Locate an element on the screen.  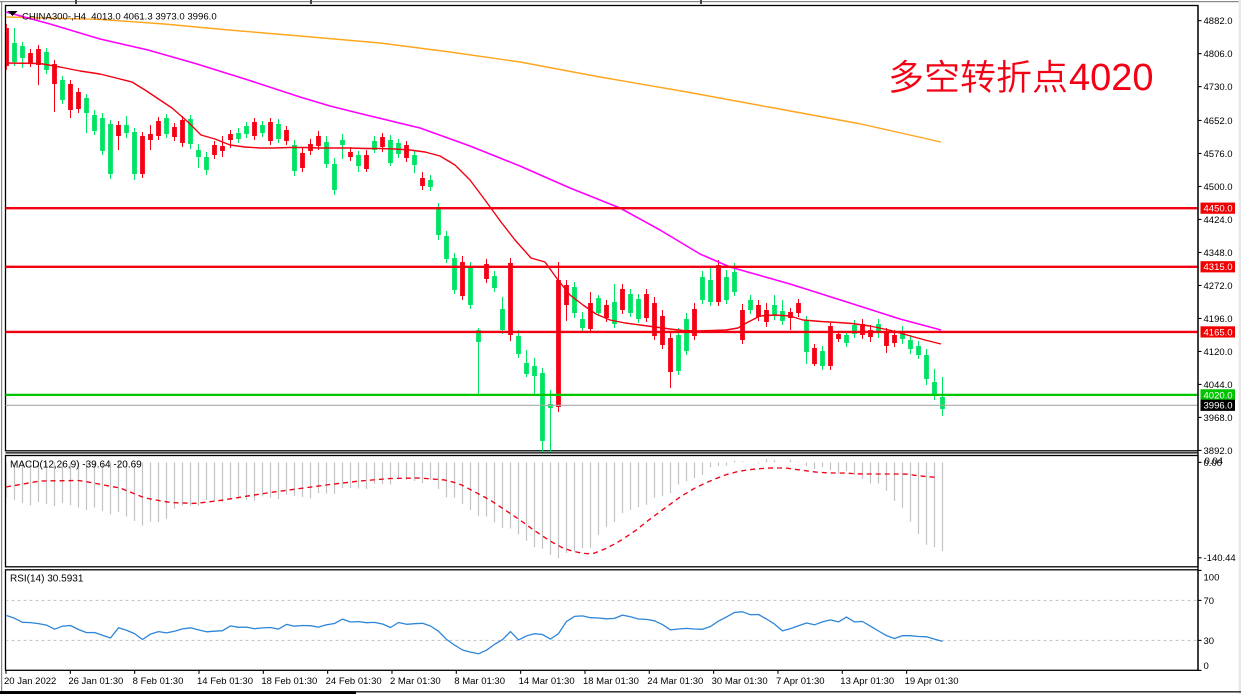
svg-text: 4044.0 is located at coordinates (1218, 385).